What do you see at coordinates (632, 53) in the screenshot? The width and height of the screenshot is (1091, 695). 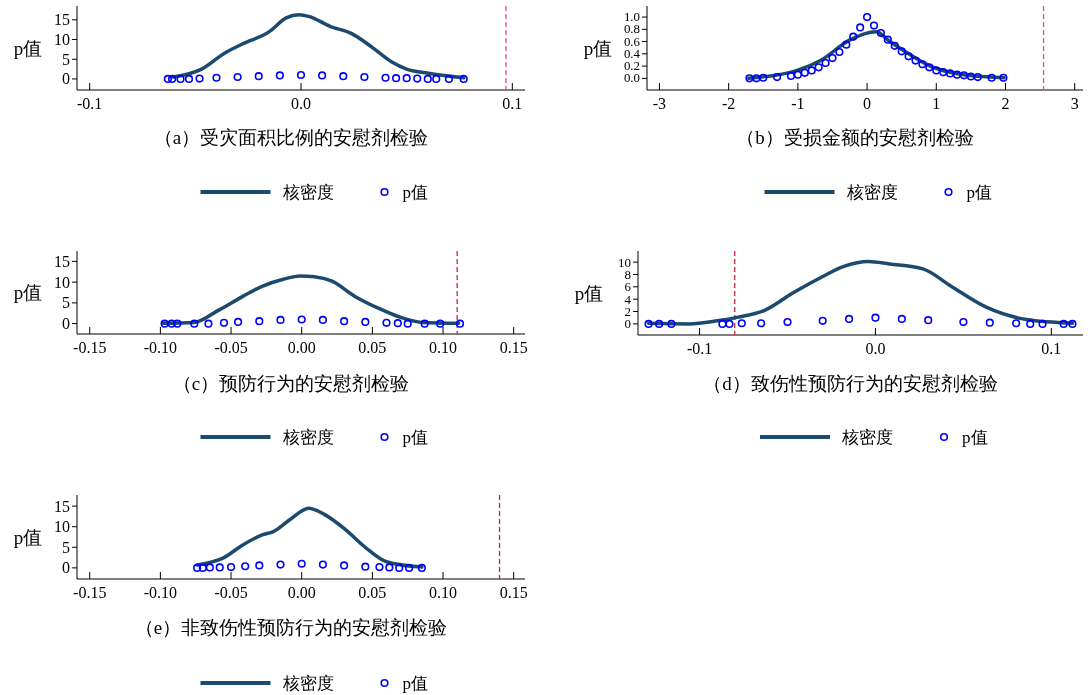 I see `y-tick-label: 0.4` at bounding box center [632, 53].